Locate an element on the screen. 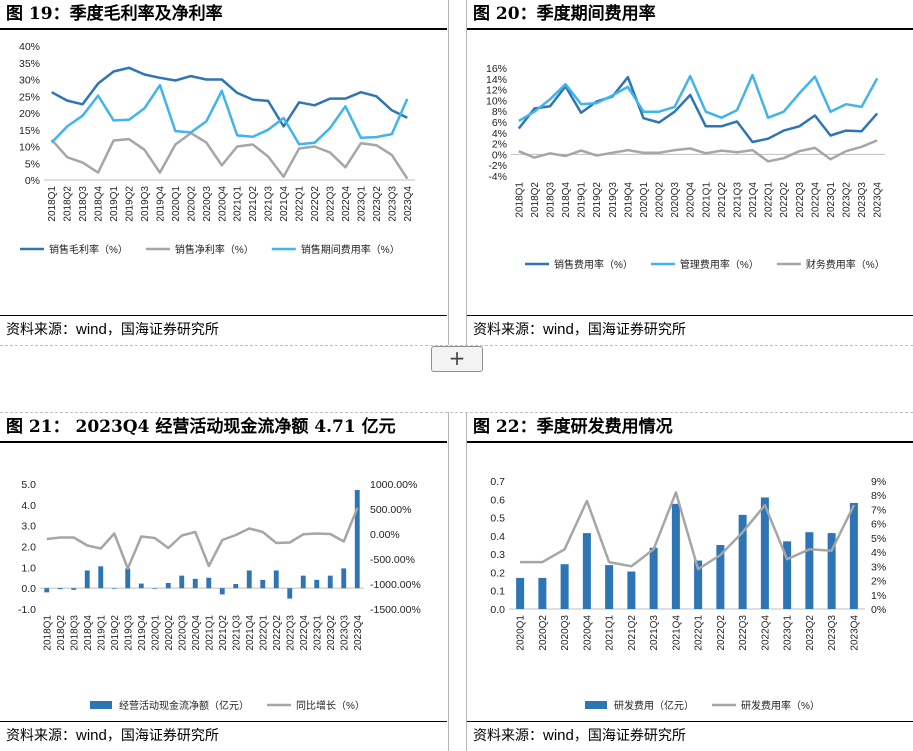 The image size is (913, 751). y-tick-label: 35% is located at coordinates (29, 64).